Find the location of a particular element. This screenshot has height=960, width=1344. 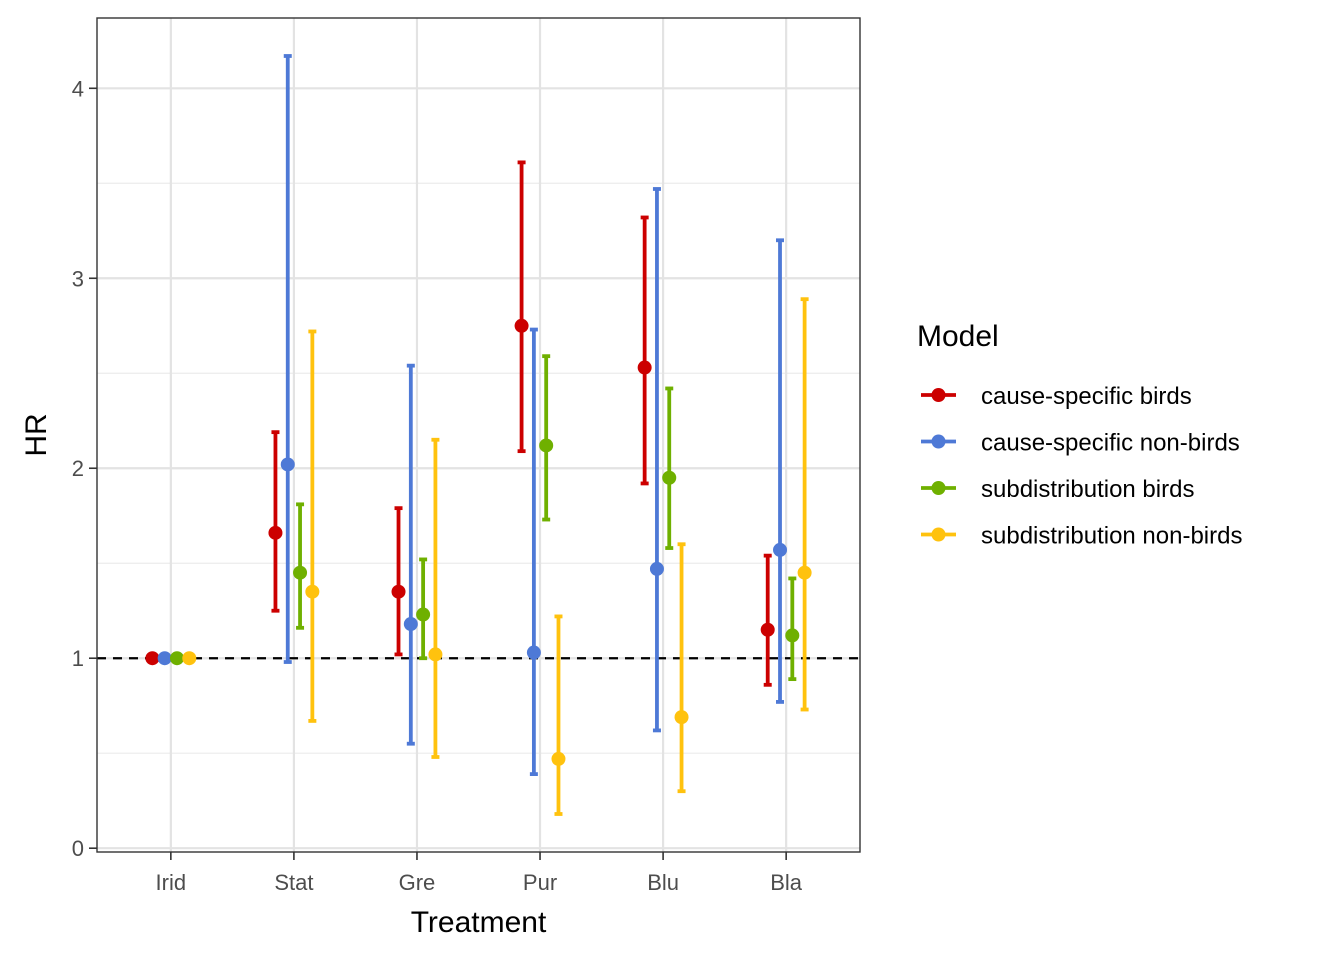

legend-label: subdistribution birds is located at coordinates (1087, 489).